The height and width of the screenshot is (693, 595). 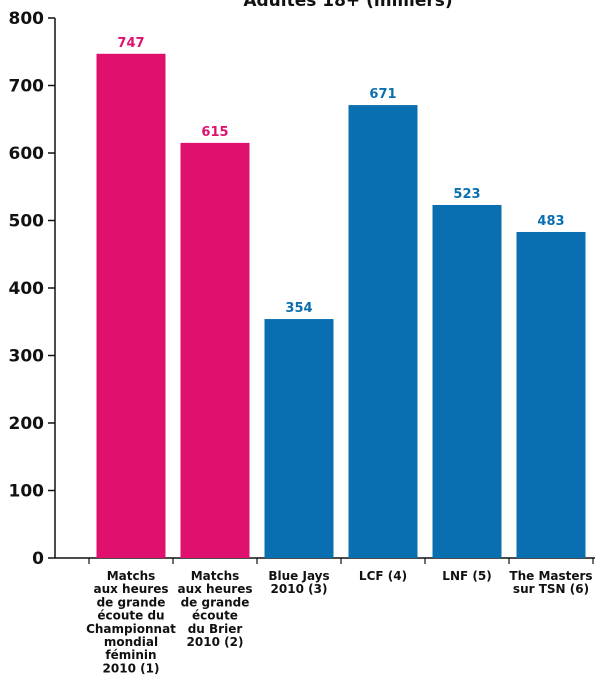 What do you see at coordinates (131, 642) in the screenshot?
I see `category-label-line: mondial` at bounding box center [131, 642].